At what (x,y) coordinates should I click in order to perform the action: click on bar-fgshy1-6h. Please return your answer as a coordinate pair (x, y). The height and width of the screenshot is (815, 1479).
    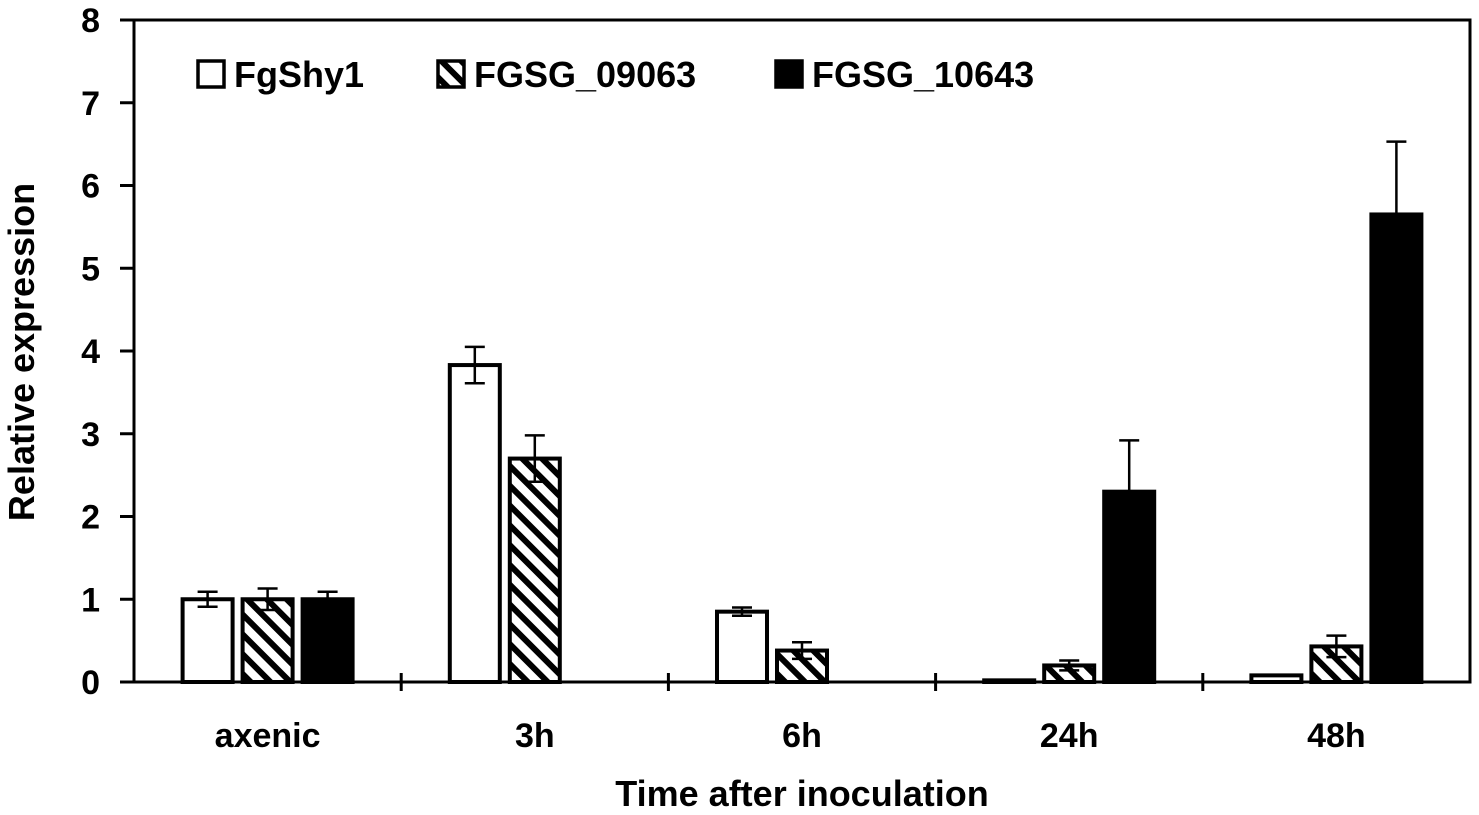
    Looking at the image, I should click on (742, 646).